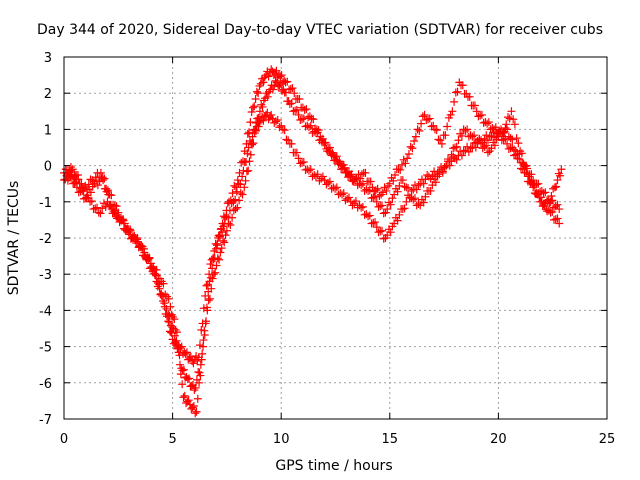  Describe the element at coordinates (45, 239) in the screenshot. I see `y-tick-label: -2` at that location.